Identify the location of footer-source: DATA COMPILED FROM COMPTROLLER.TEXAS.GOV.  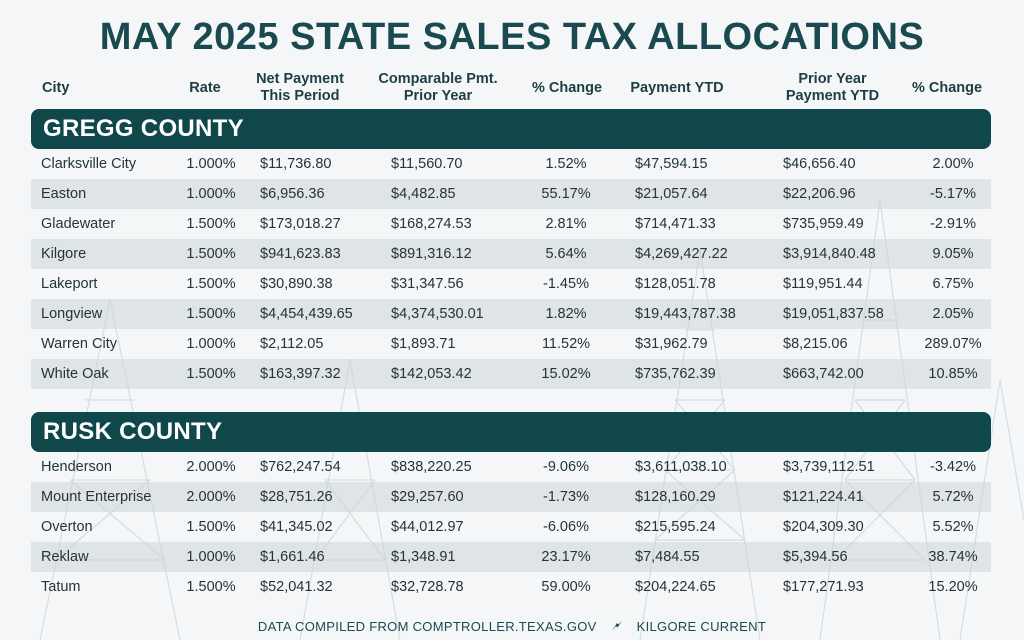
(427, 626).